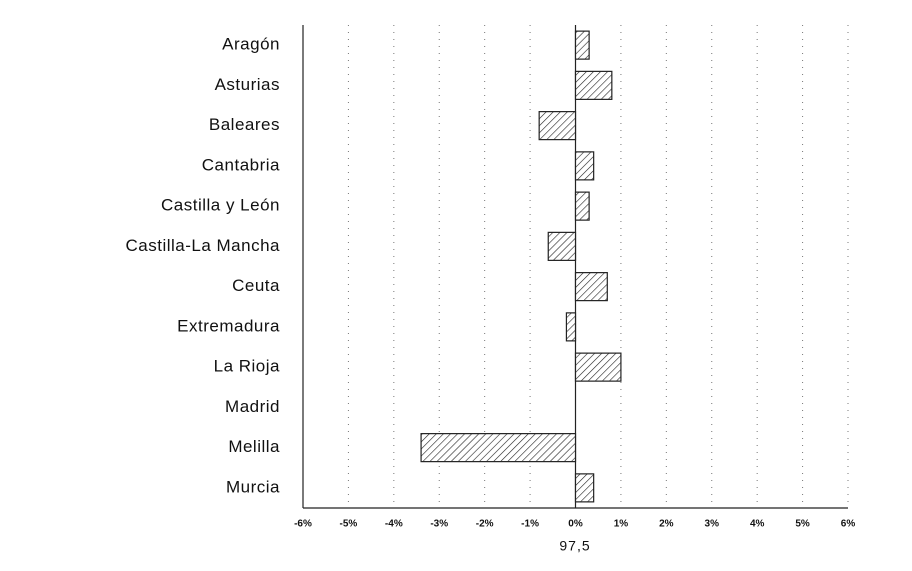 The image size is (912, 571). What do you see at coordinates (848, 524) in the screenshot?
I see `x-tick-label: 6%` at bounding box center [848, 524].